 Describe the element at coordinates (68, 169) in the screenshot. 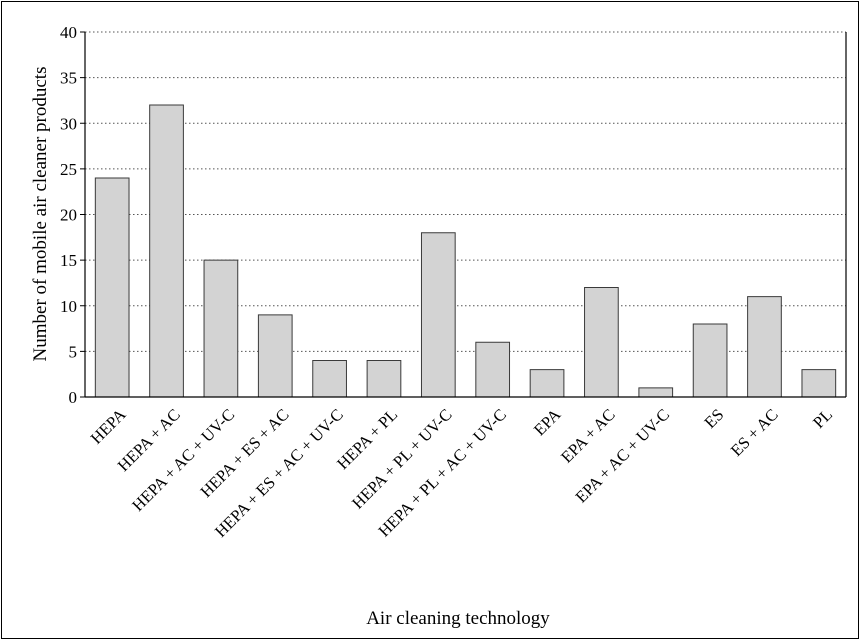

I see `y-tick-label: 25` at that location.